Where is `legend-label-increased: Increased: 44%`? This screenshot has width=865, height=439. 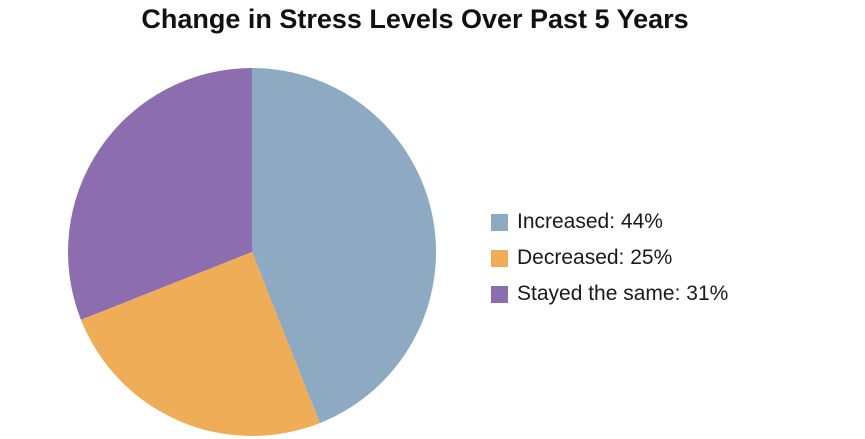
legend-label-increased: Increased: 44% is located at coordinates (590, 221).